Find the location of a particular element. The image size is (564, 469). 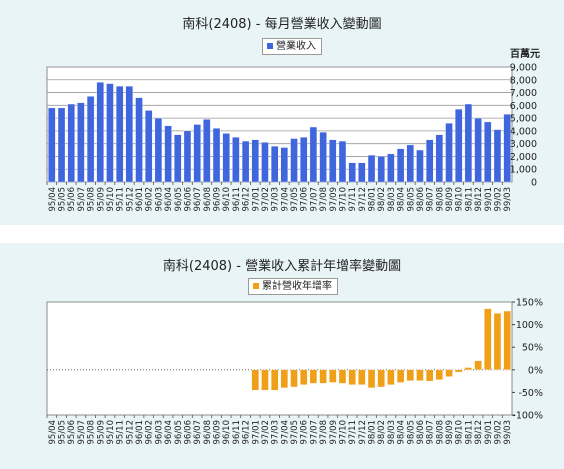

growth-x-tick-label: 96/02 is located at coordinates (150, 432).